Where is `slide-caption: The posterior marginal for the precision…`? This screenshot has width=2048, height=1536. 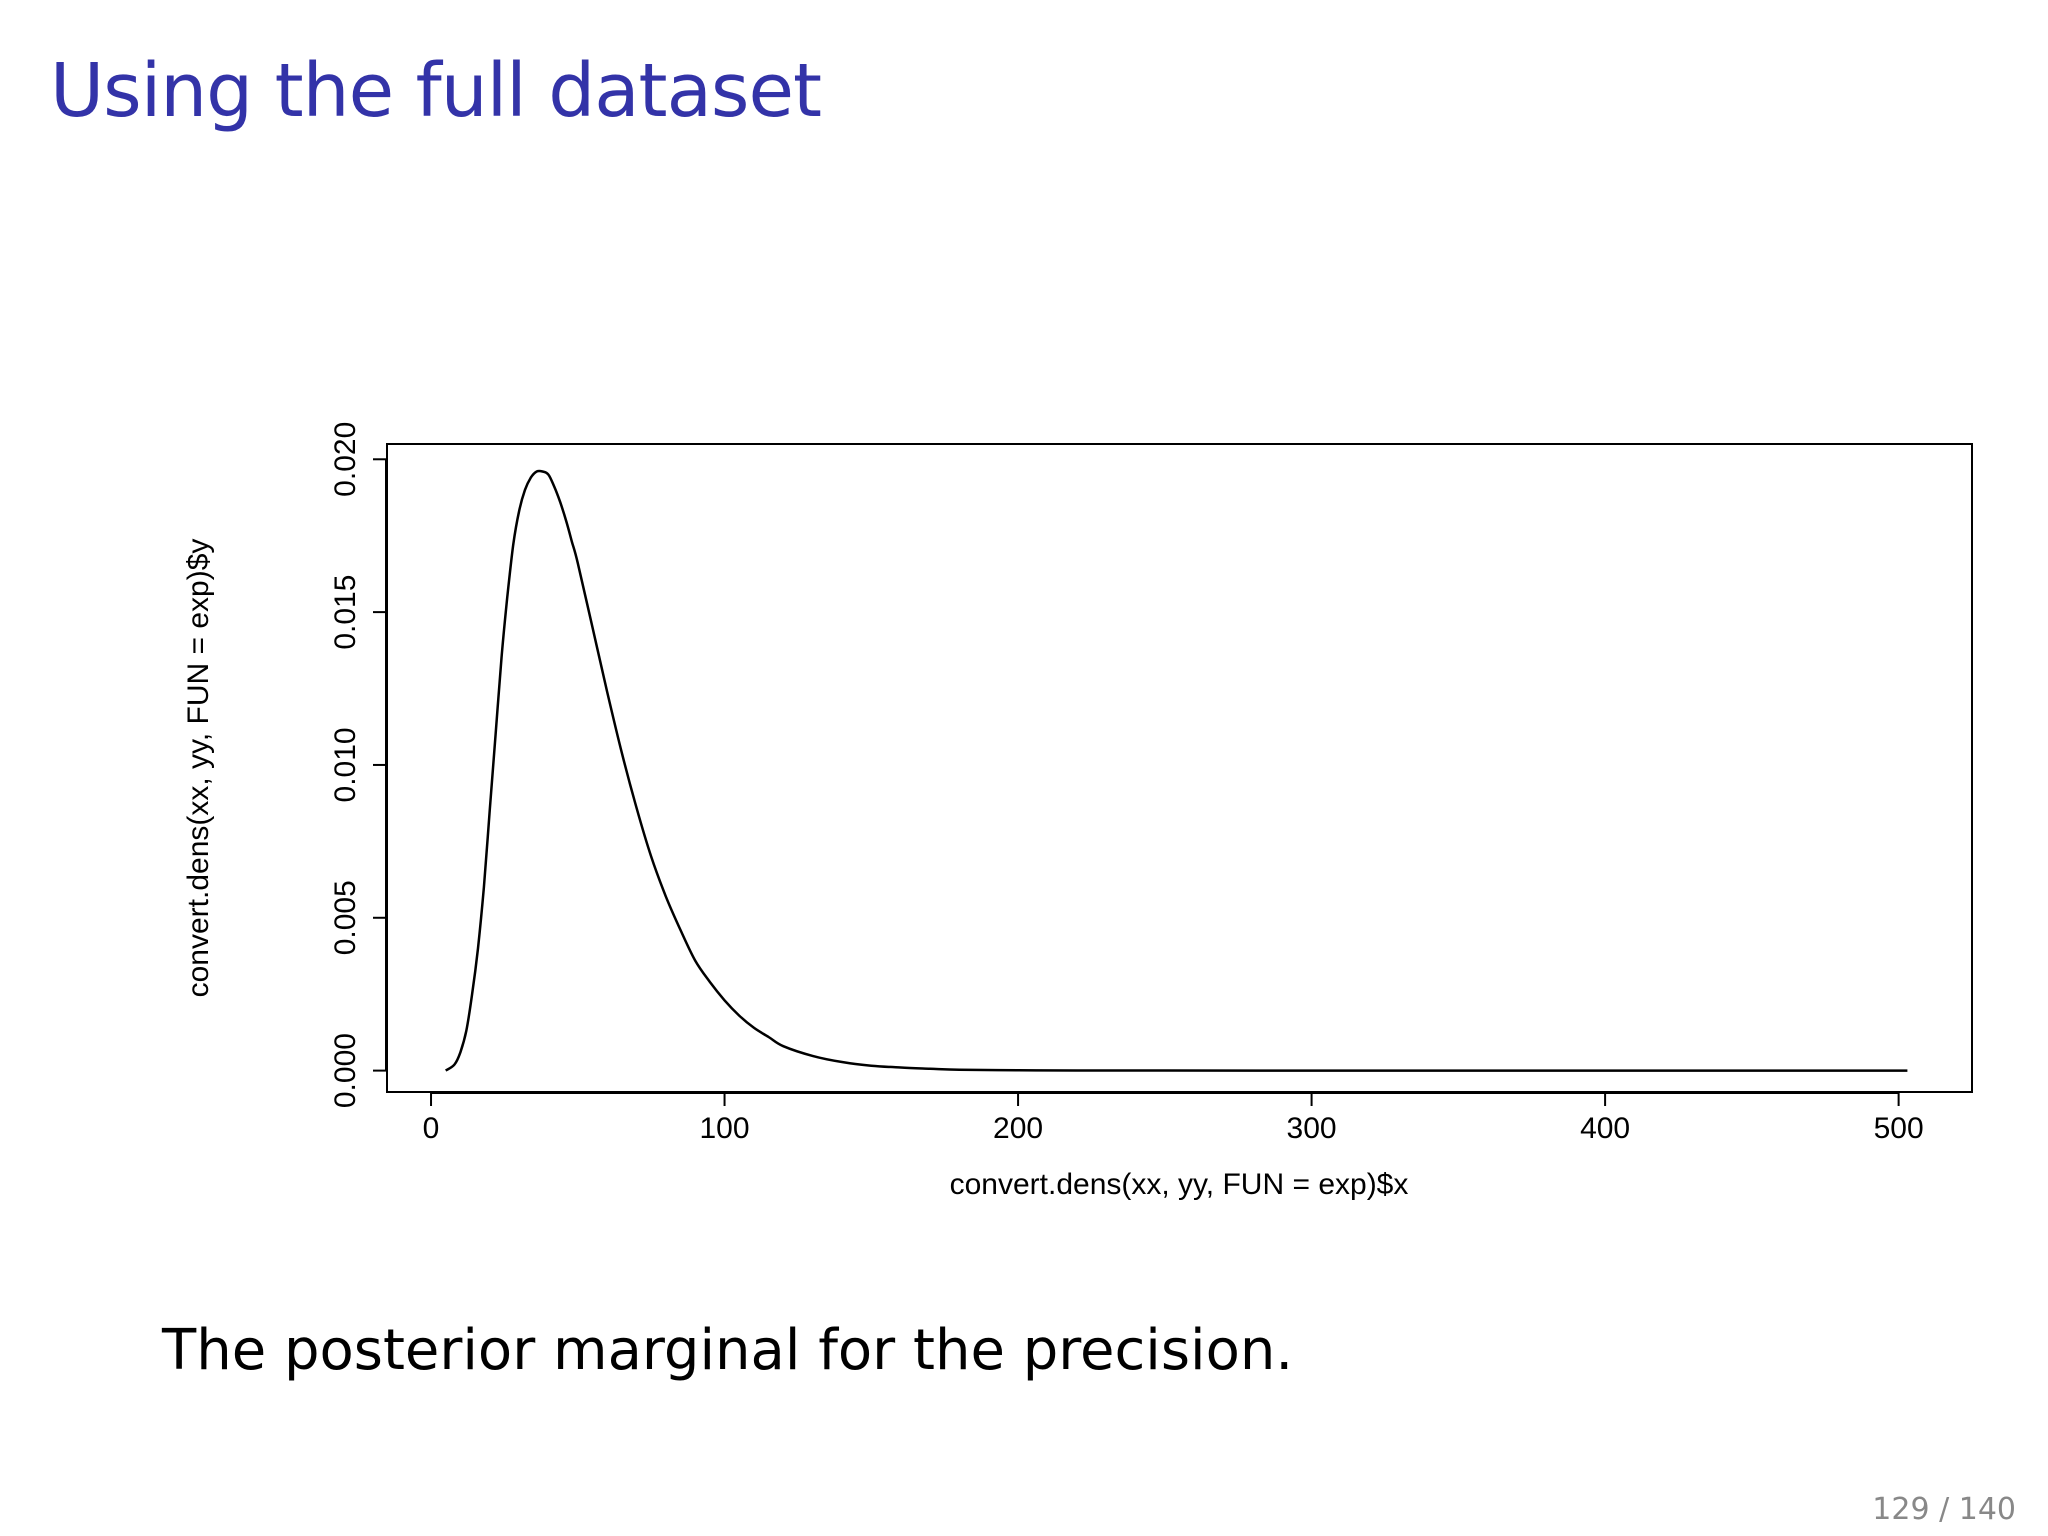
slide-caption: The posterior marginal for the precision… is located at coordinates (728, 1350).